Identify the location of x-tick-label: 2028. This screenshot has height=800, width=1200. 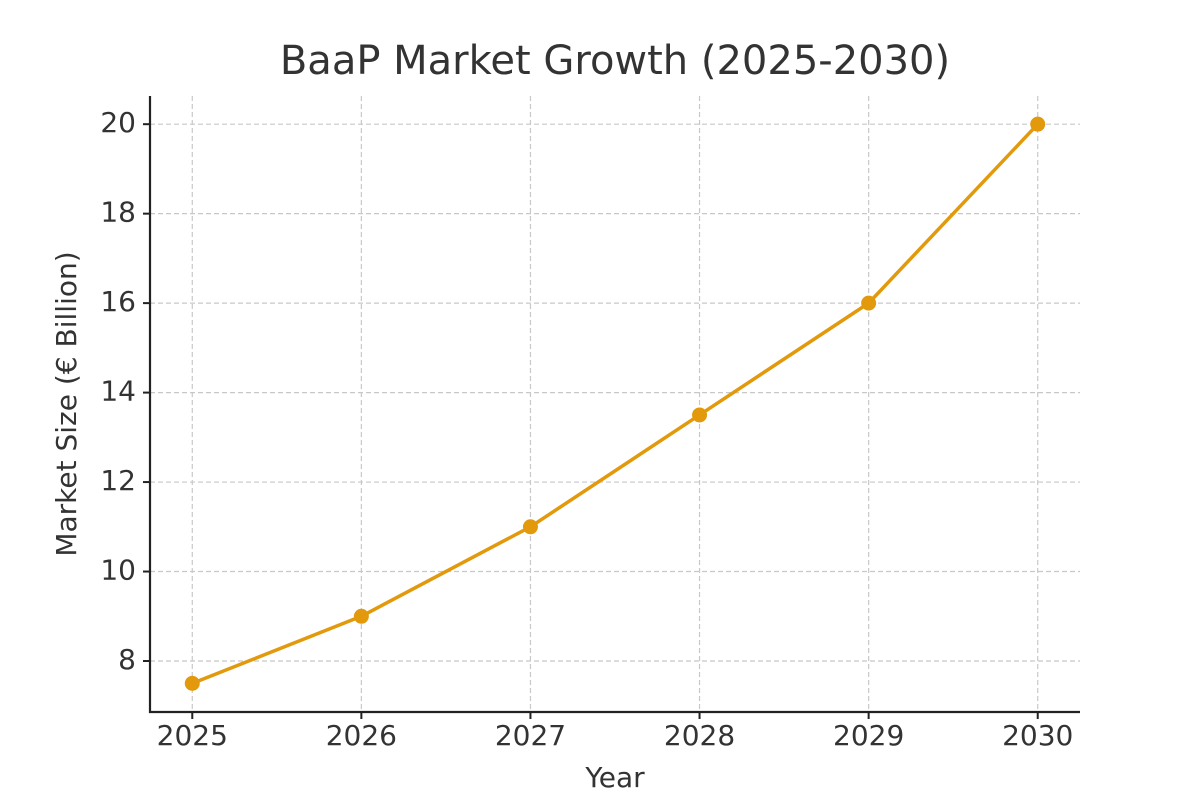
(699, 735).